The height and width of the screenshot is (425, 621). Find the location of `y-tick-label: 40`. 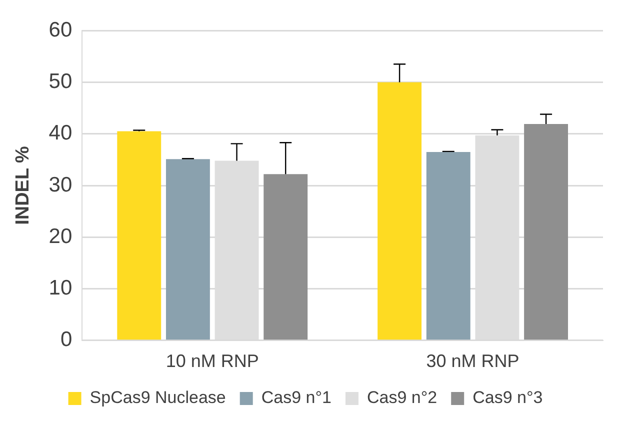

y-tick-label: 40 is located at coordinates (60, 133).